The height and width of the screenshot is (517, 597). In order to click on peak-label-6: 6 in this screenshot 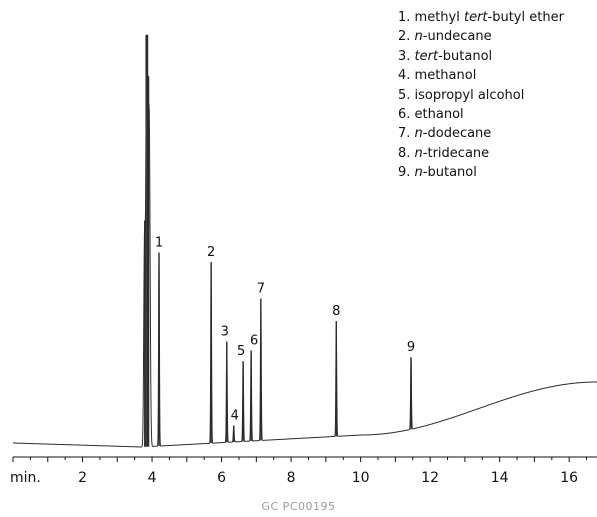, I will do `click(254, 340)`.